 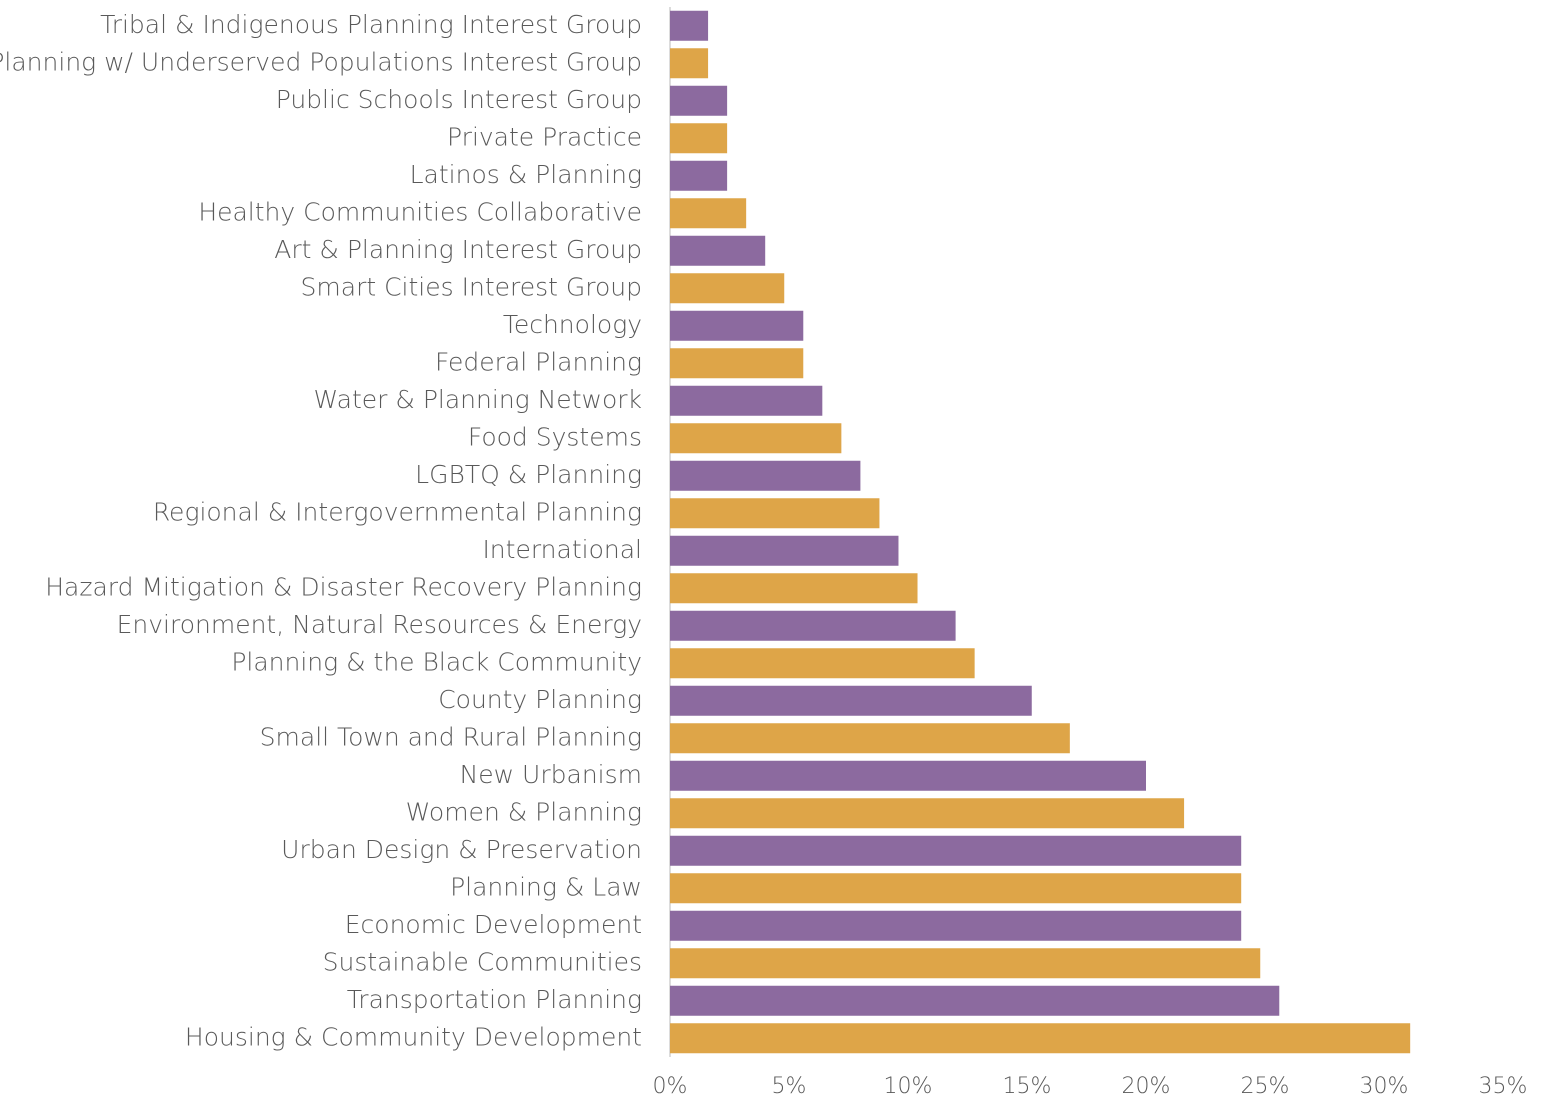 I want to click on y-tick-label: Sustainable Communities, so click(x=482, y=961).